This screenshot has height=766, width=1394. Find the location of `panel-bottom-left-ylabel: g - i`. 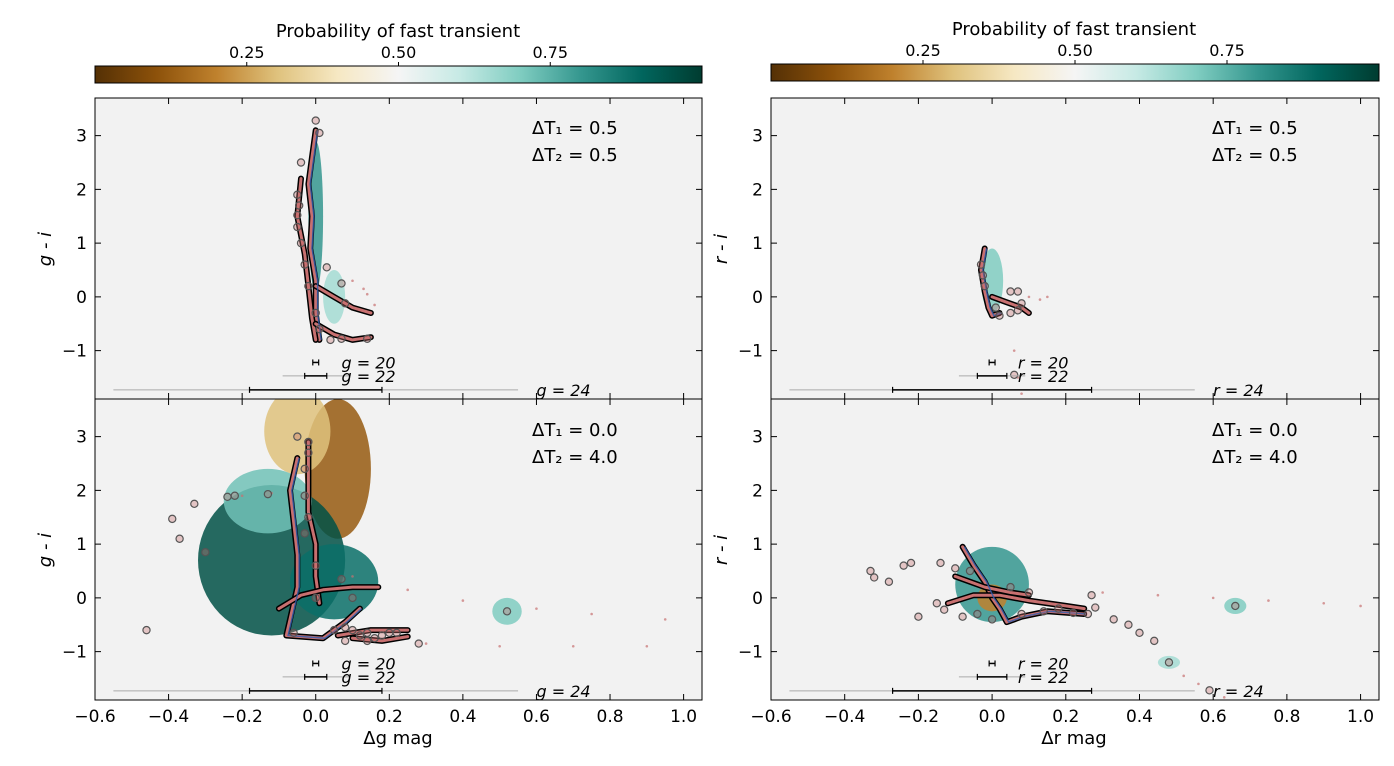

panel-bottom-left-ylabel: g - i is located at coordinates (45, 550).